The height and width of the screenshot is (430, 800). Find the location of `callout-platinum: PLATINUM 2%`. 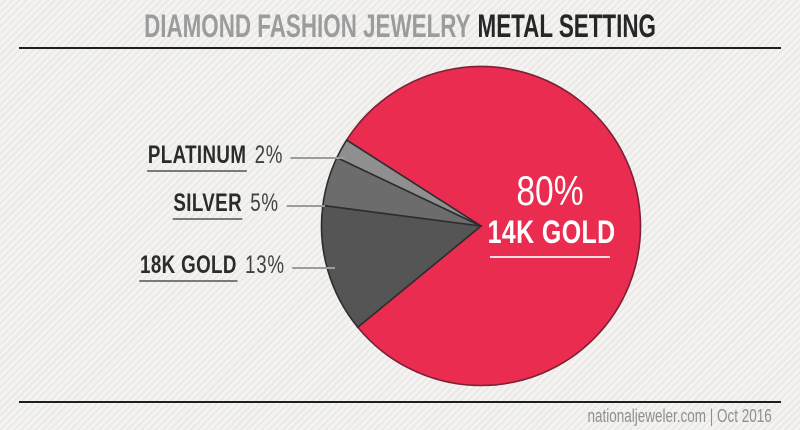

callout-platinum: PLATINUM 2% is located at coordinates (245, 156).